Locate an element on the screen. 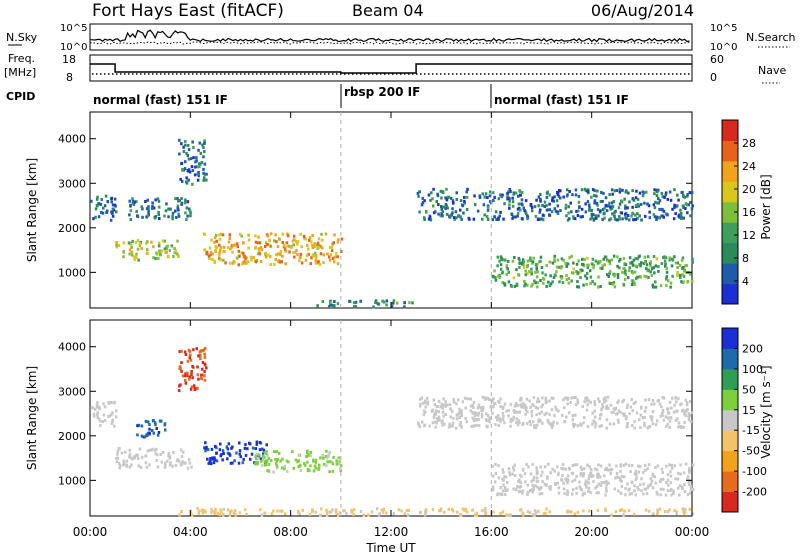 Image resolution: width=800 pixels, height=554 pixels. colorbar-tick-label: 8 is located at coordinates (745, 258).